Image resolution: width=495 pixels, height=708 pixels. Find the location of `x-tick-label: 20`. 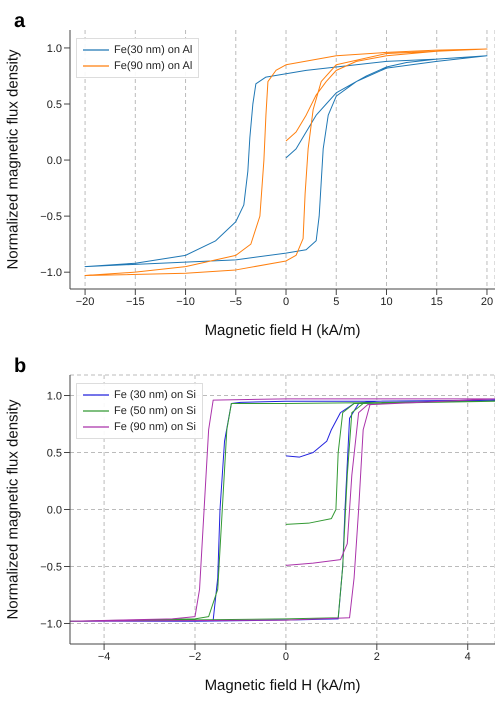

x-tick-label: 20 is located at coordinates (487, 302).